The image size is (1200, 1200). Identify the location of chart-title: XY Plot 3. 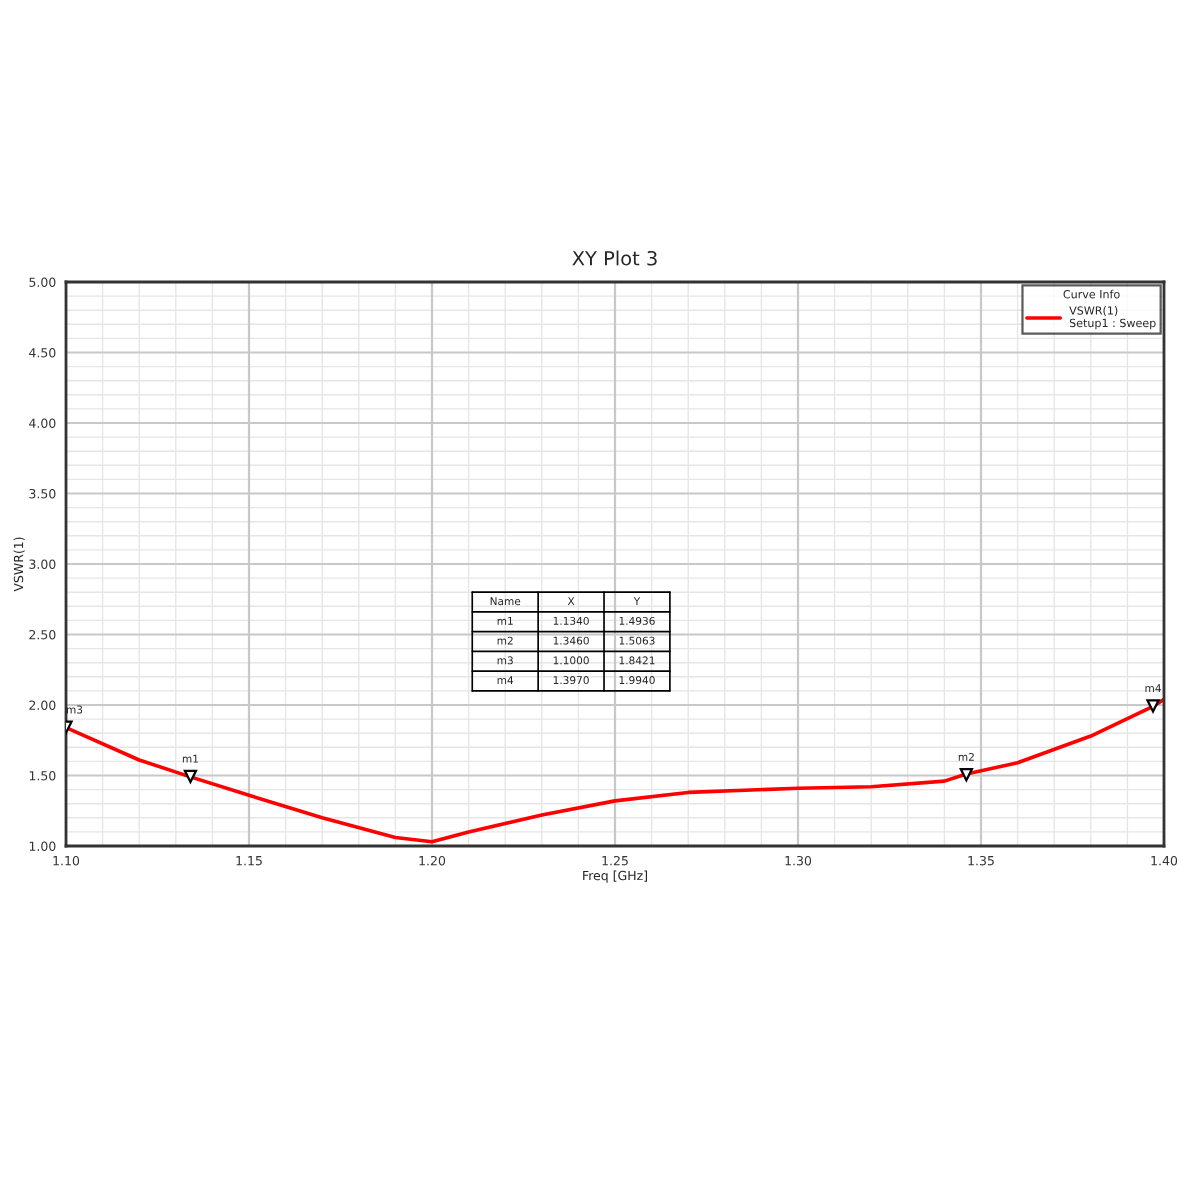
(614, 258).